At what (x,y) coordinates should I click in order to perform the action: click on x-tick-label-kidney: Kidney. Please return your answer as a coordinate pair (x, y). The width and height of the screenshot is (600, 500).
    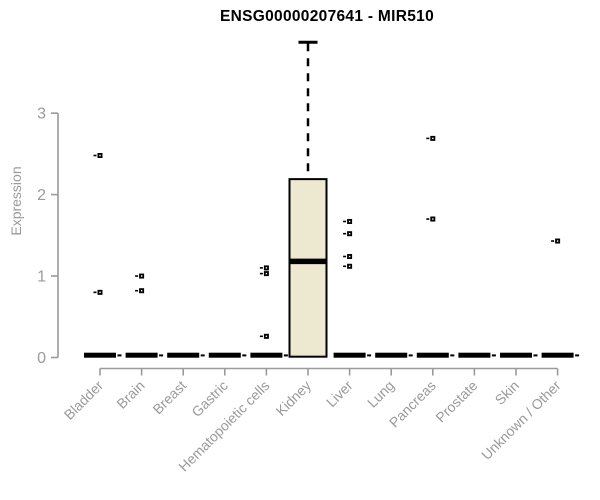
    Looking at the image, I should click on (294, 398).